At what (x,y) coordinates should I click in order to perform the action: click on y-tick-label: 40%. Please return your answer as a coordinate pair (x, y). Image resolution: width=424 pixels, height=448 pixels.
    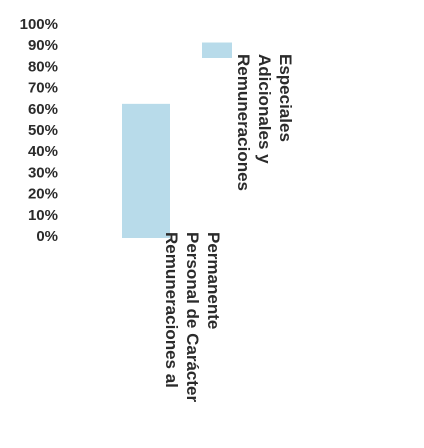
    Looking at the image, I should click on (43, 151).